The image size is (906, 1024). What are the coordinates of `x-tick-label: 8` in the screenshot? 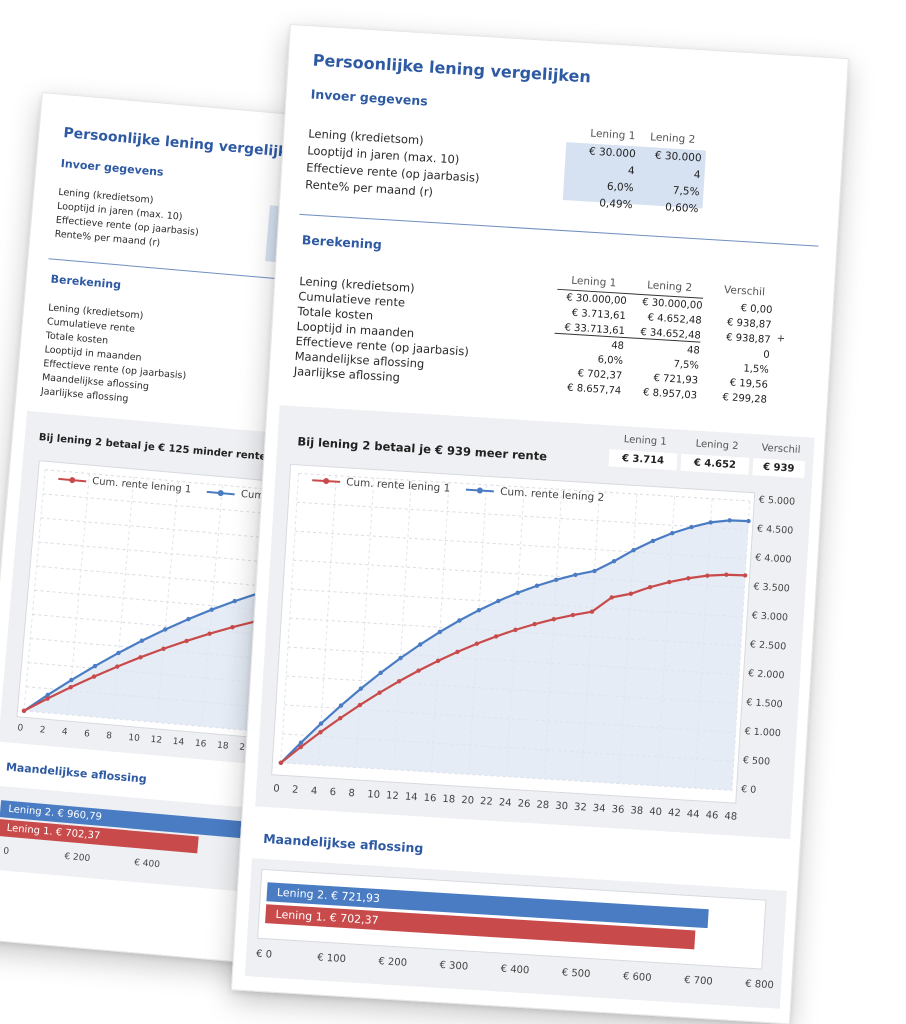 It's located at (352, 794).